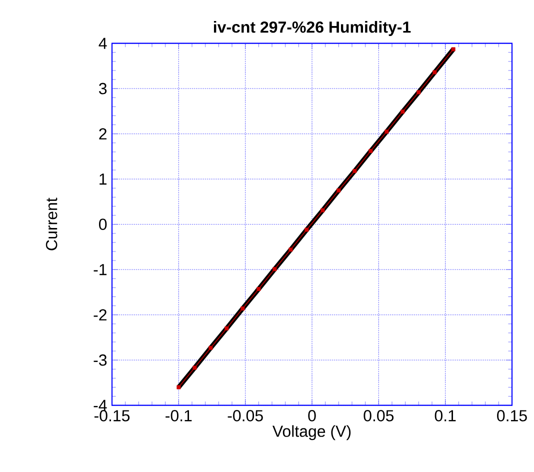  I want to click on x-tick-label: -0.15, so click(112, 416).